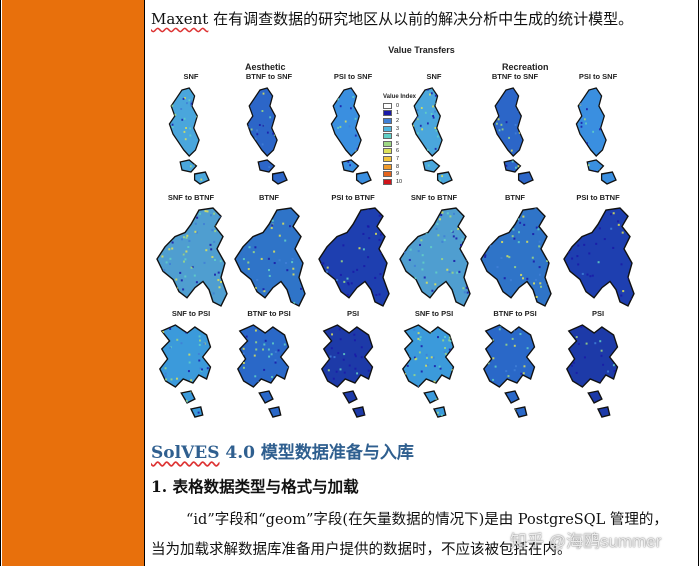 Image resolution: width=700 pixels, height=566 pixels. I want to click on legend-value: 9, so click(398, 174).